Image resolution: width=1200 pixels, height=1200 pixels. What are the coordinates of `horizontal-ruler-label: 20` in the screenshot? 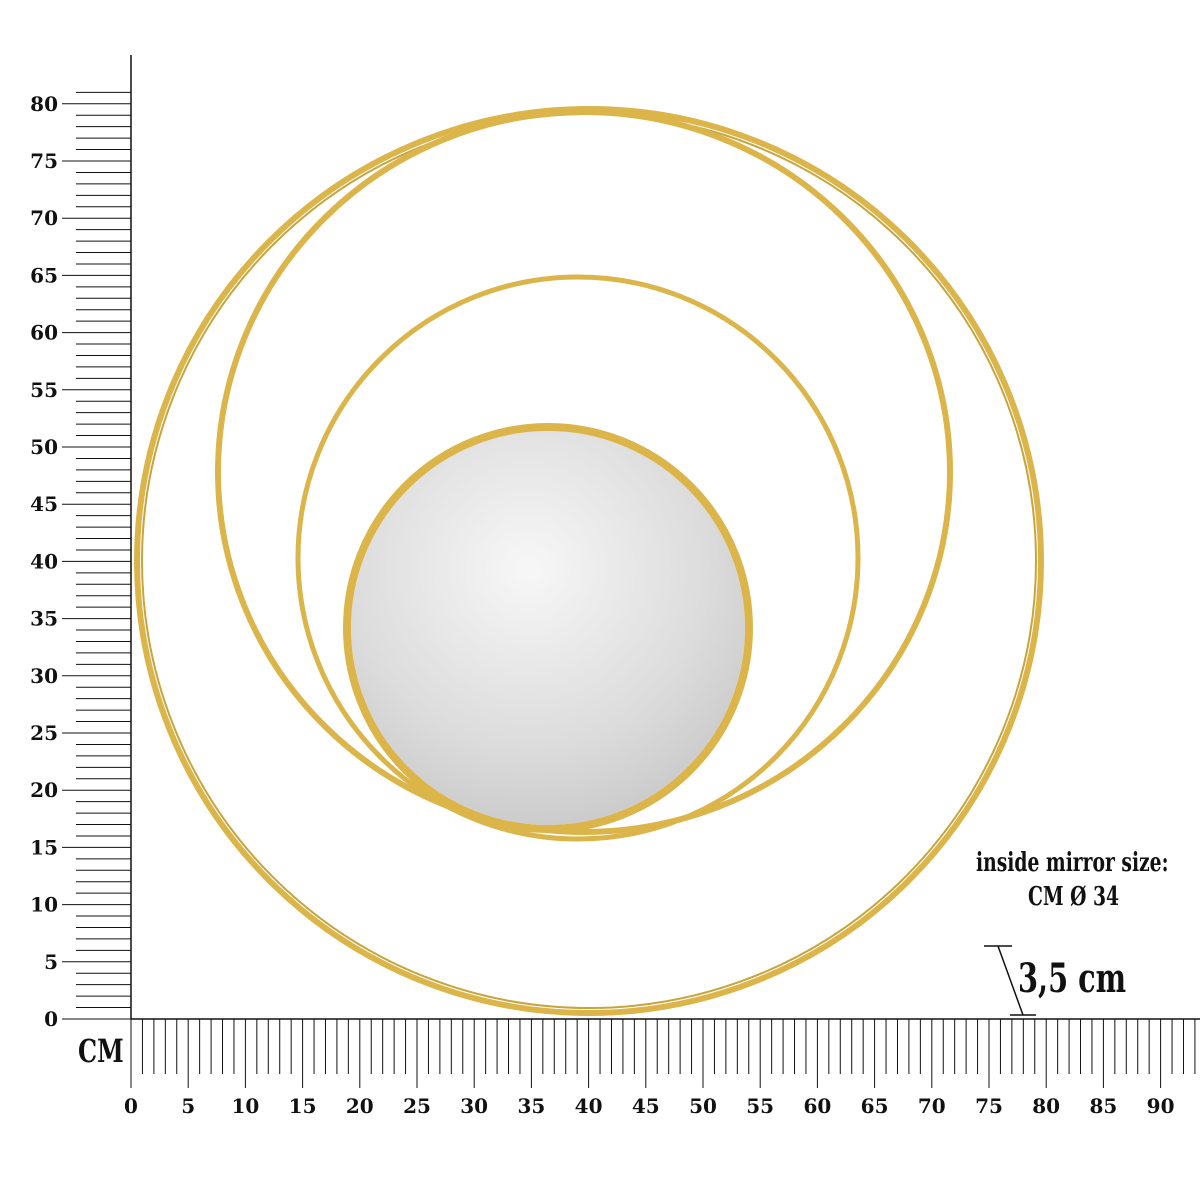 It's located at (360, 1106).